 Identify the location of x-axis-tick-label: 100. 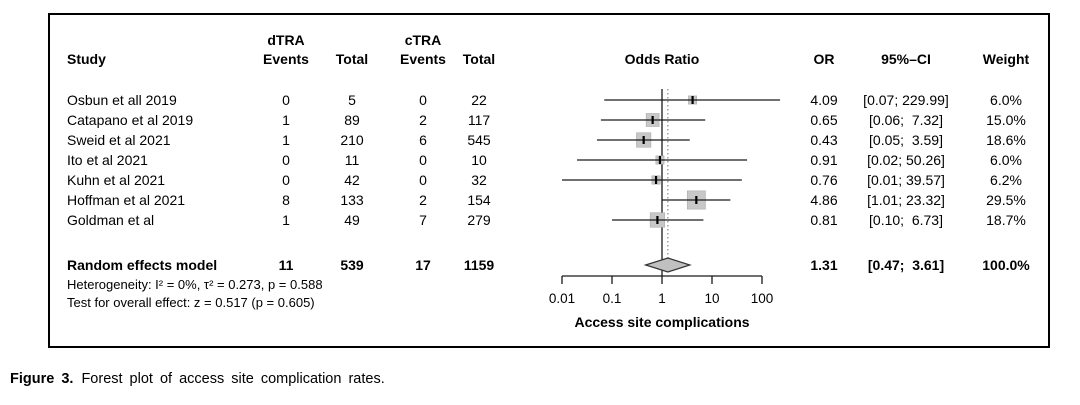
(762, 298).